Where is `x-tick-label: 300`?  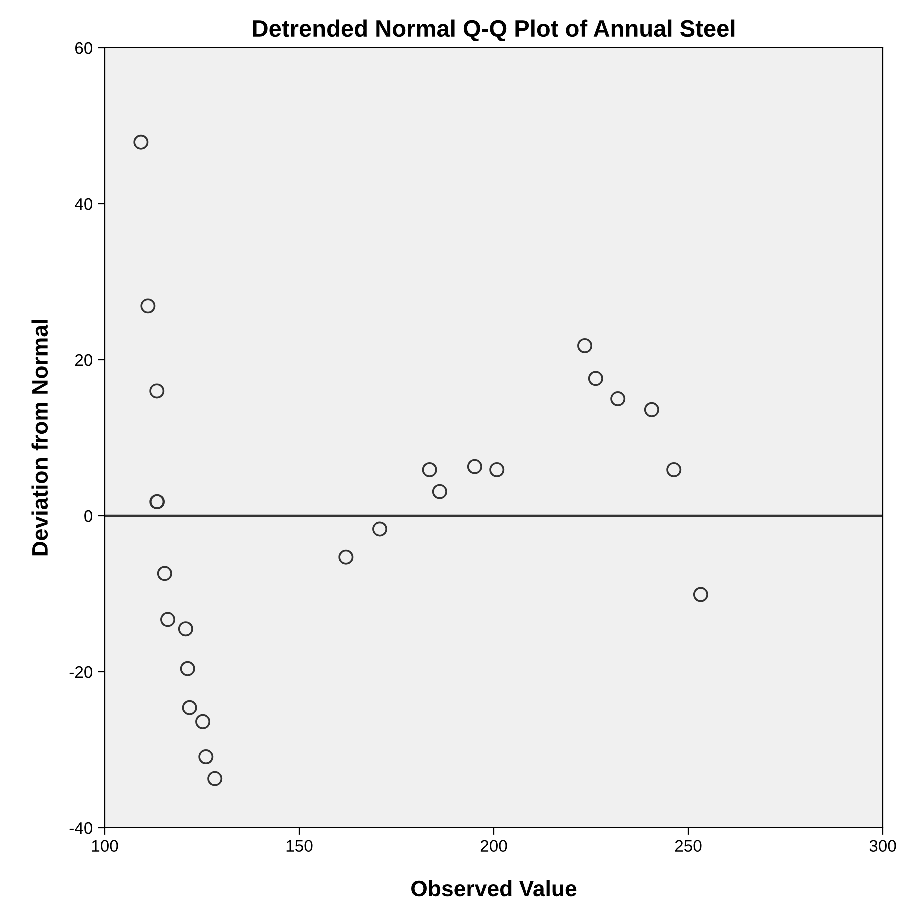
x-tick-label: 300 is located at coordinates (883, 846).